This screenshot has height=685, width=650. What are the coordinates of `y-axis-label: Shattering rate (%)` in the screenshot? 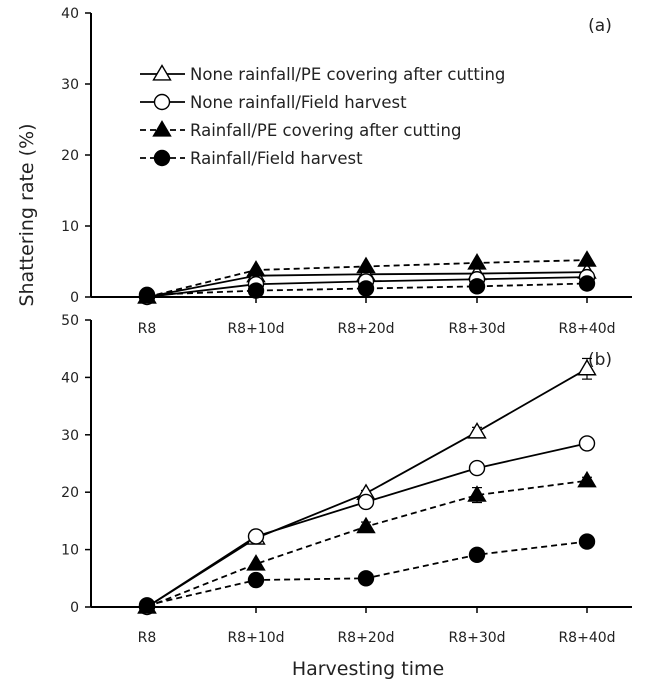 It's located at (27, 214).